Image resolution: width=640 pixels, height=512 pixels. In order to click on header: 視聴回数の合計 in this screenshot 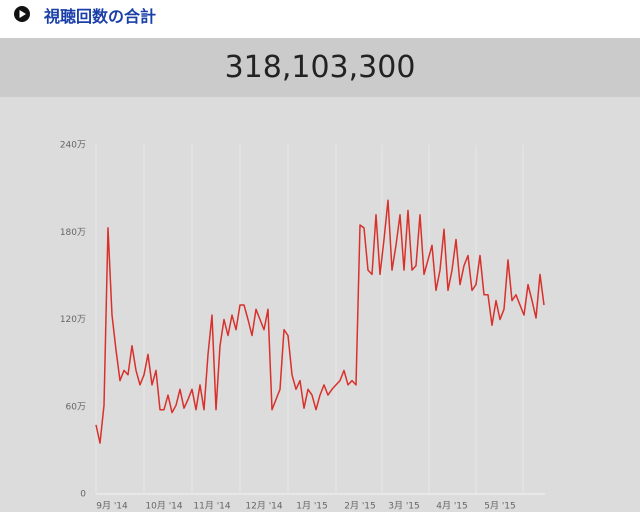, I will do `click(320, 19)`.